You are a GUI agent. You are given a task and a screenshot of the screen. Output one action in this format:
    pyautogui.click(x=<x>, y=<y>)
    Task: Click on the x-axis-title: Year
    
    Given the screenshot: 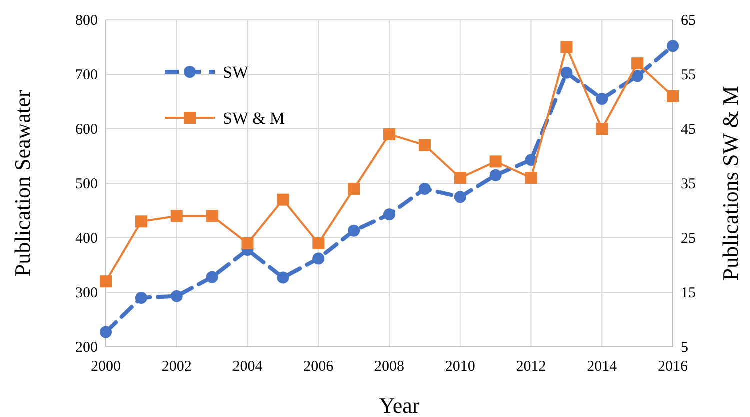 What is the action you would take?
    pyautogui.click(x=399, y=405)
    